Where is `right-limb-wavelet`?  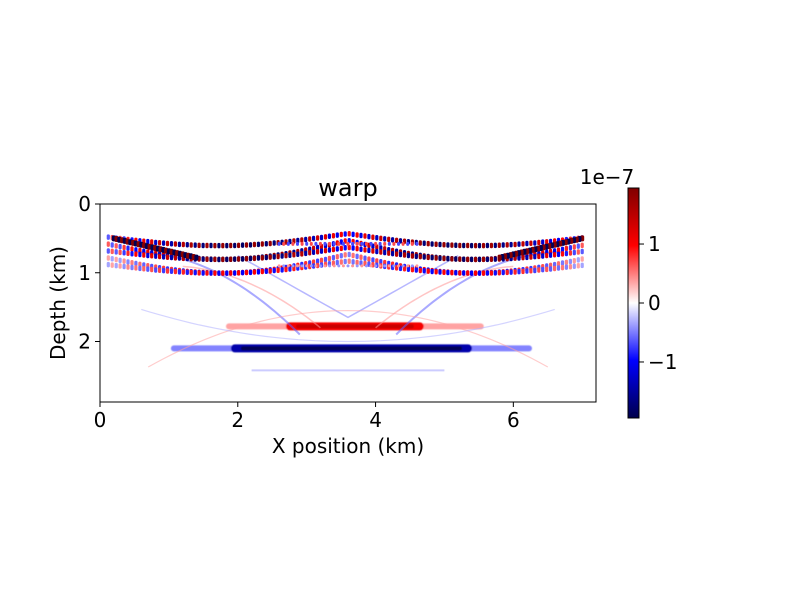
right-limb-wavelet is located at coordinates (499, 257).